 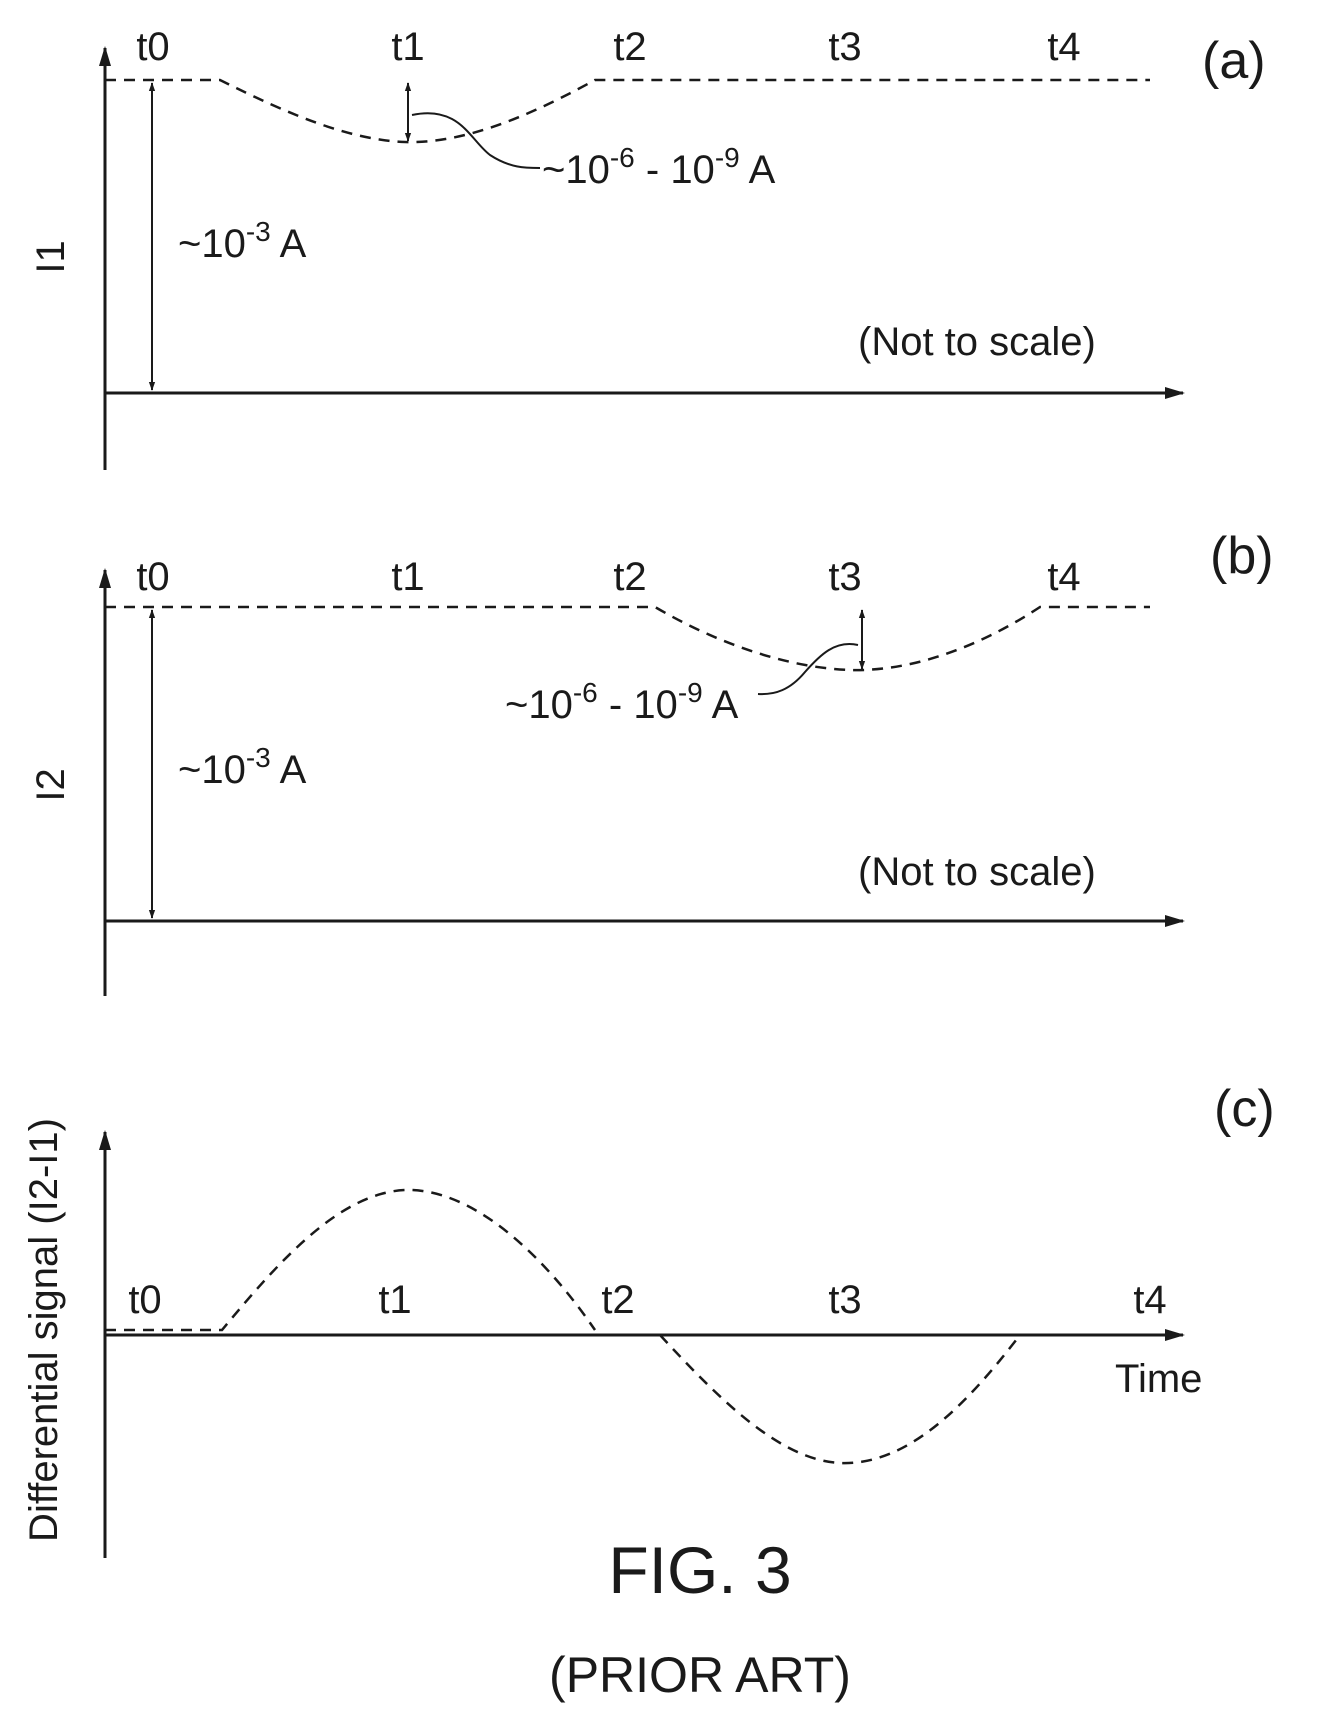 What do you see at coordinates (1149, 1300) in the screenshot?
I see `panel-c-tick-t4: t4` at bounding box center [1149, 1300].